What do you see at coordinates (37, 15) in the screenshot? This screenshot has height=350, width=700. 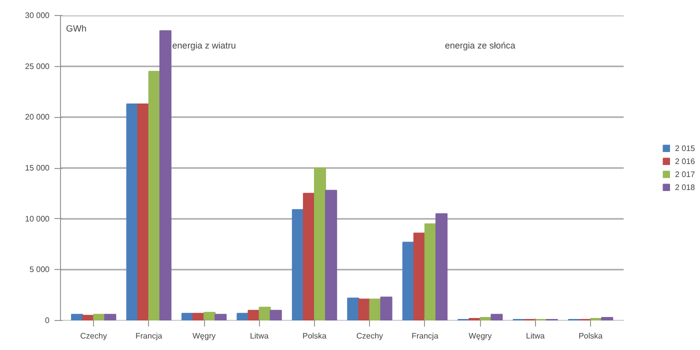 I see `y-tick-label: 30 000` at bounding box center [37, 15].